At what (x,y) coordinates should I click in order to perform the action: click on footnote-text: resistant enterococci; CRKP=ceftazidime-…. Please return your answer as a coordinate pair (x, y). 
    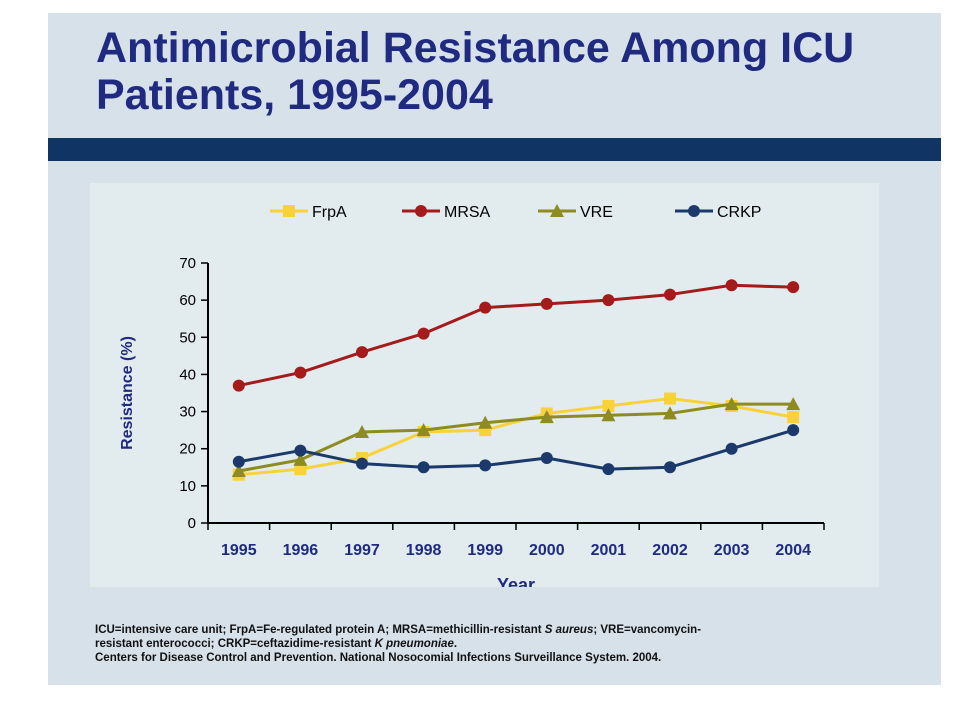
    Looking at the image, I should click on (235, 644).